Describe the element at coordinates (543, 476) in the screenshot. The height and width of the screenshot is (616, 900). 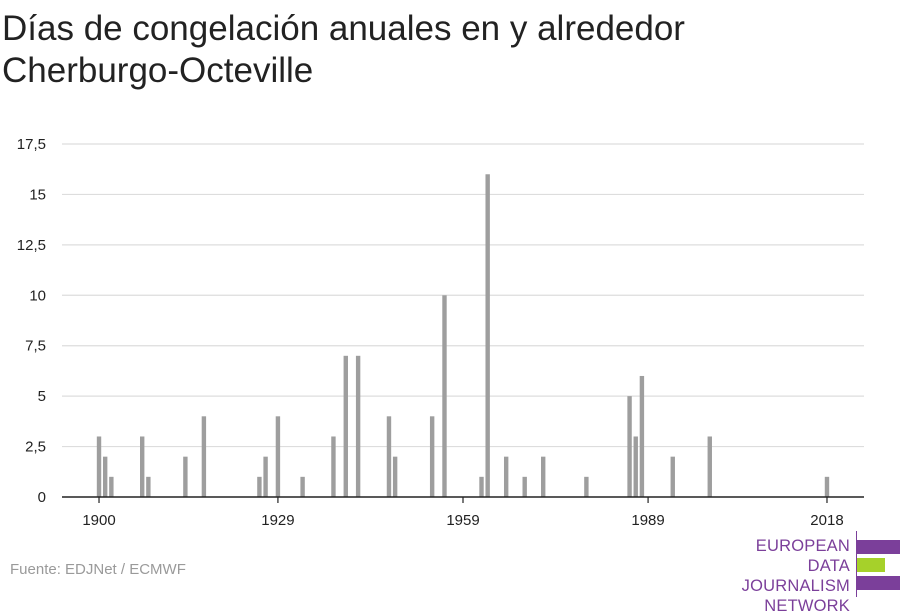
I see `bar-1972` at that location.